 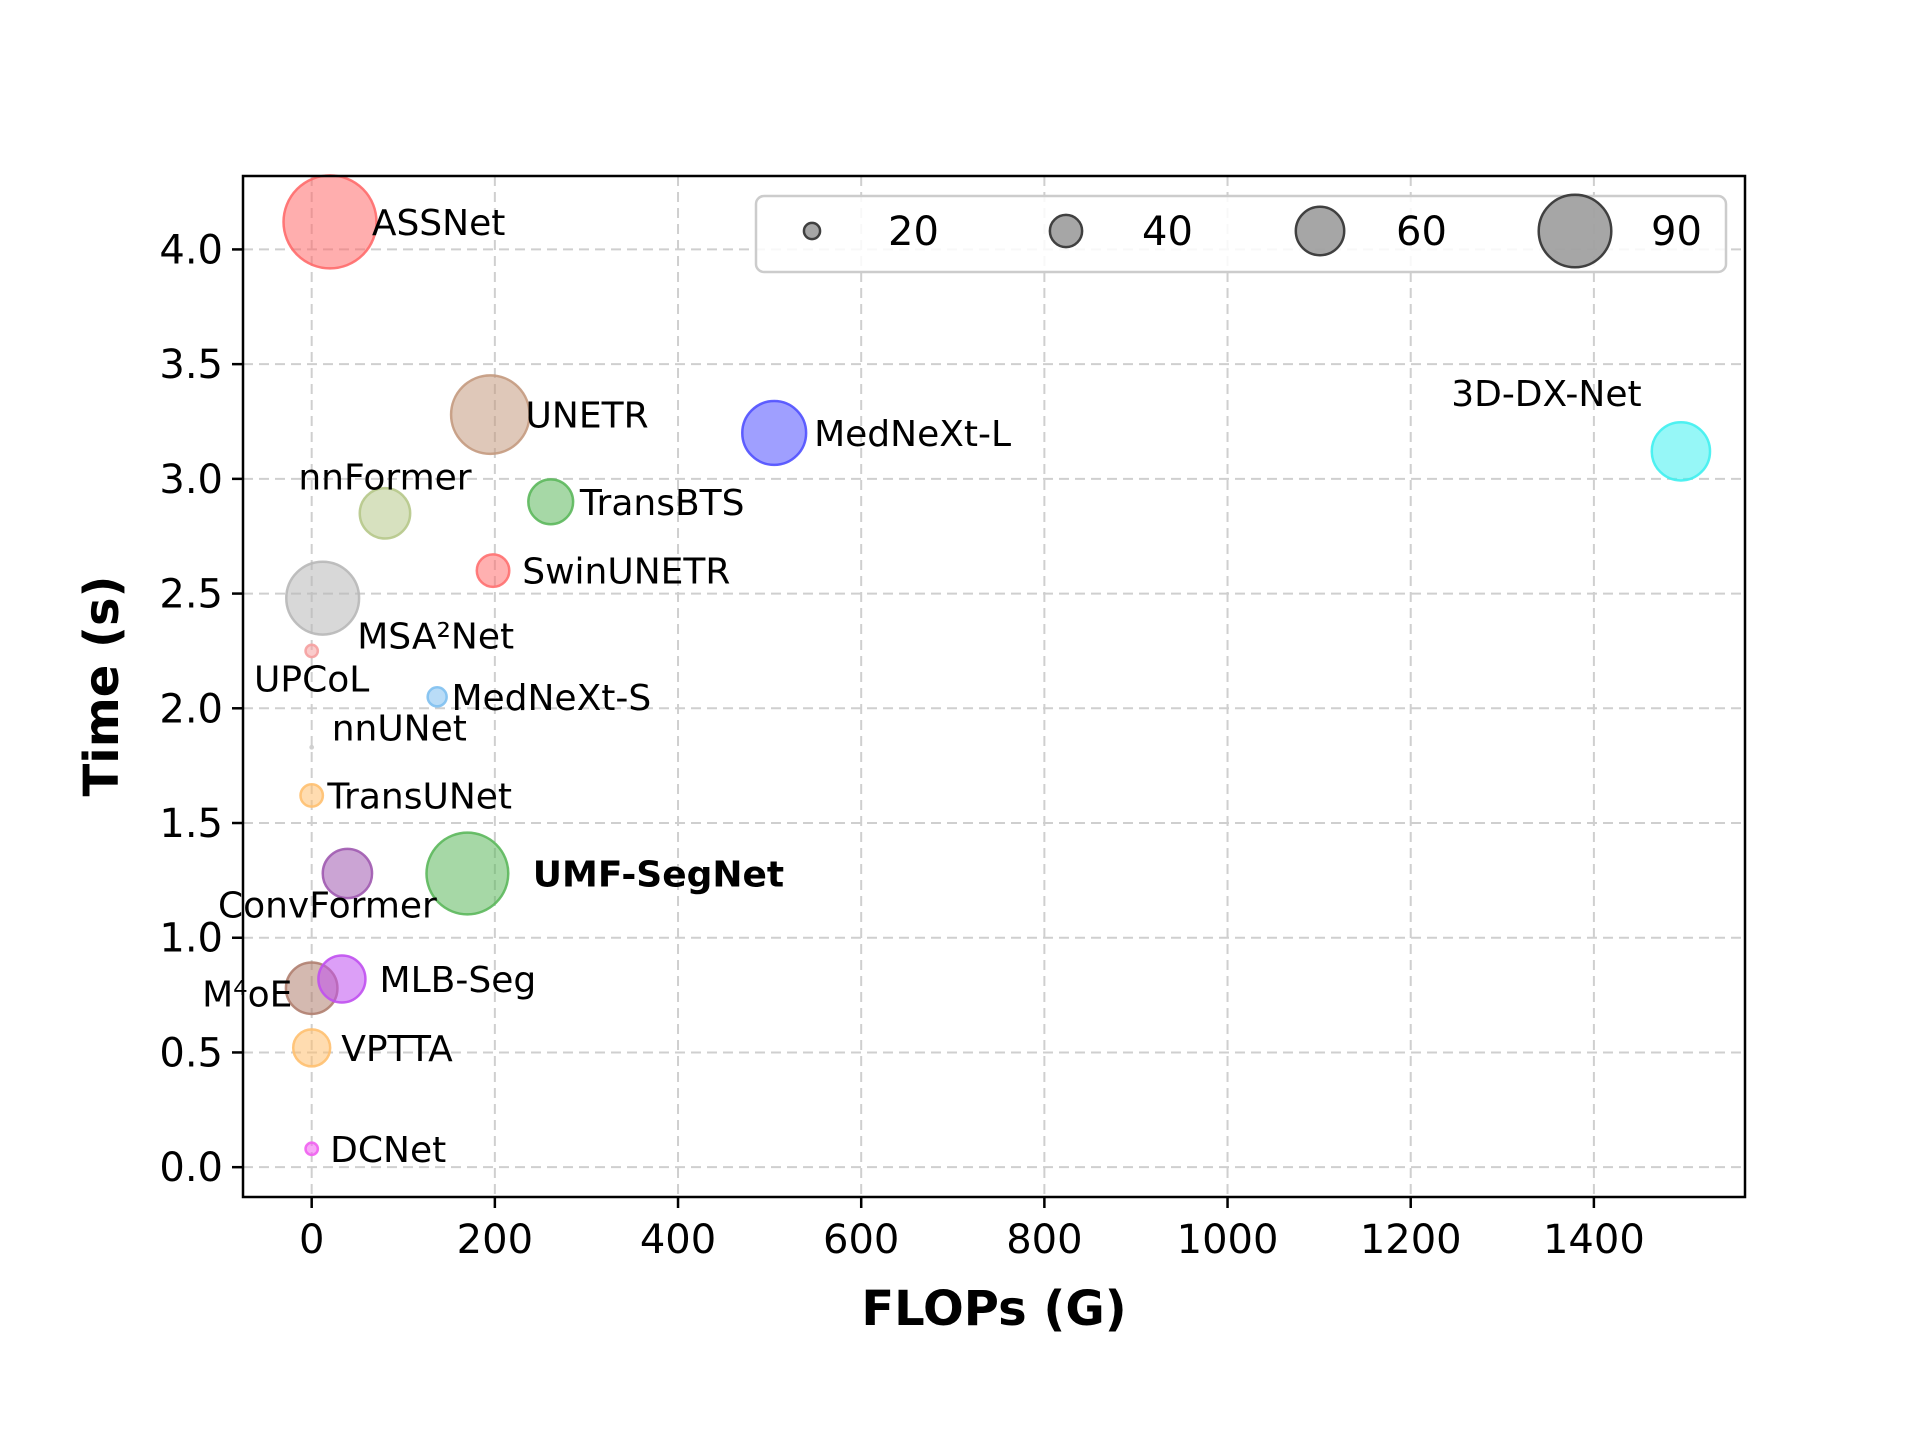 What do you see at coordinates (191, 480) in the screenshot?
I see `y-tick-label: 3.0` at bounding box center [191, 480].